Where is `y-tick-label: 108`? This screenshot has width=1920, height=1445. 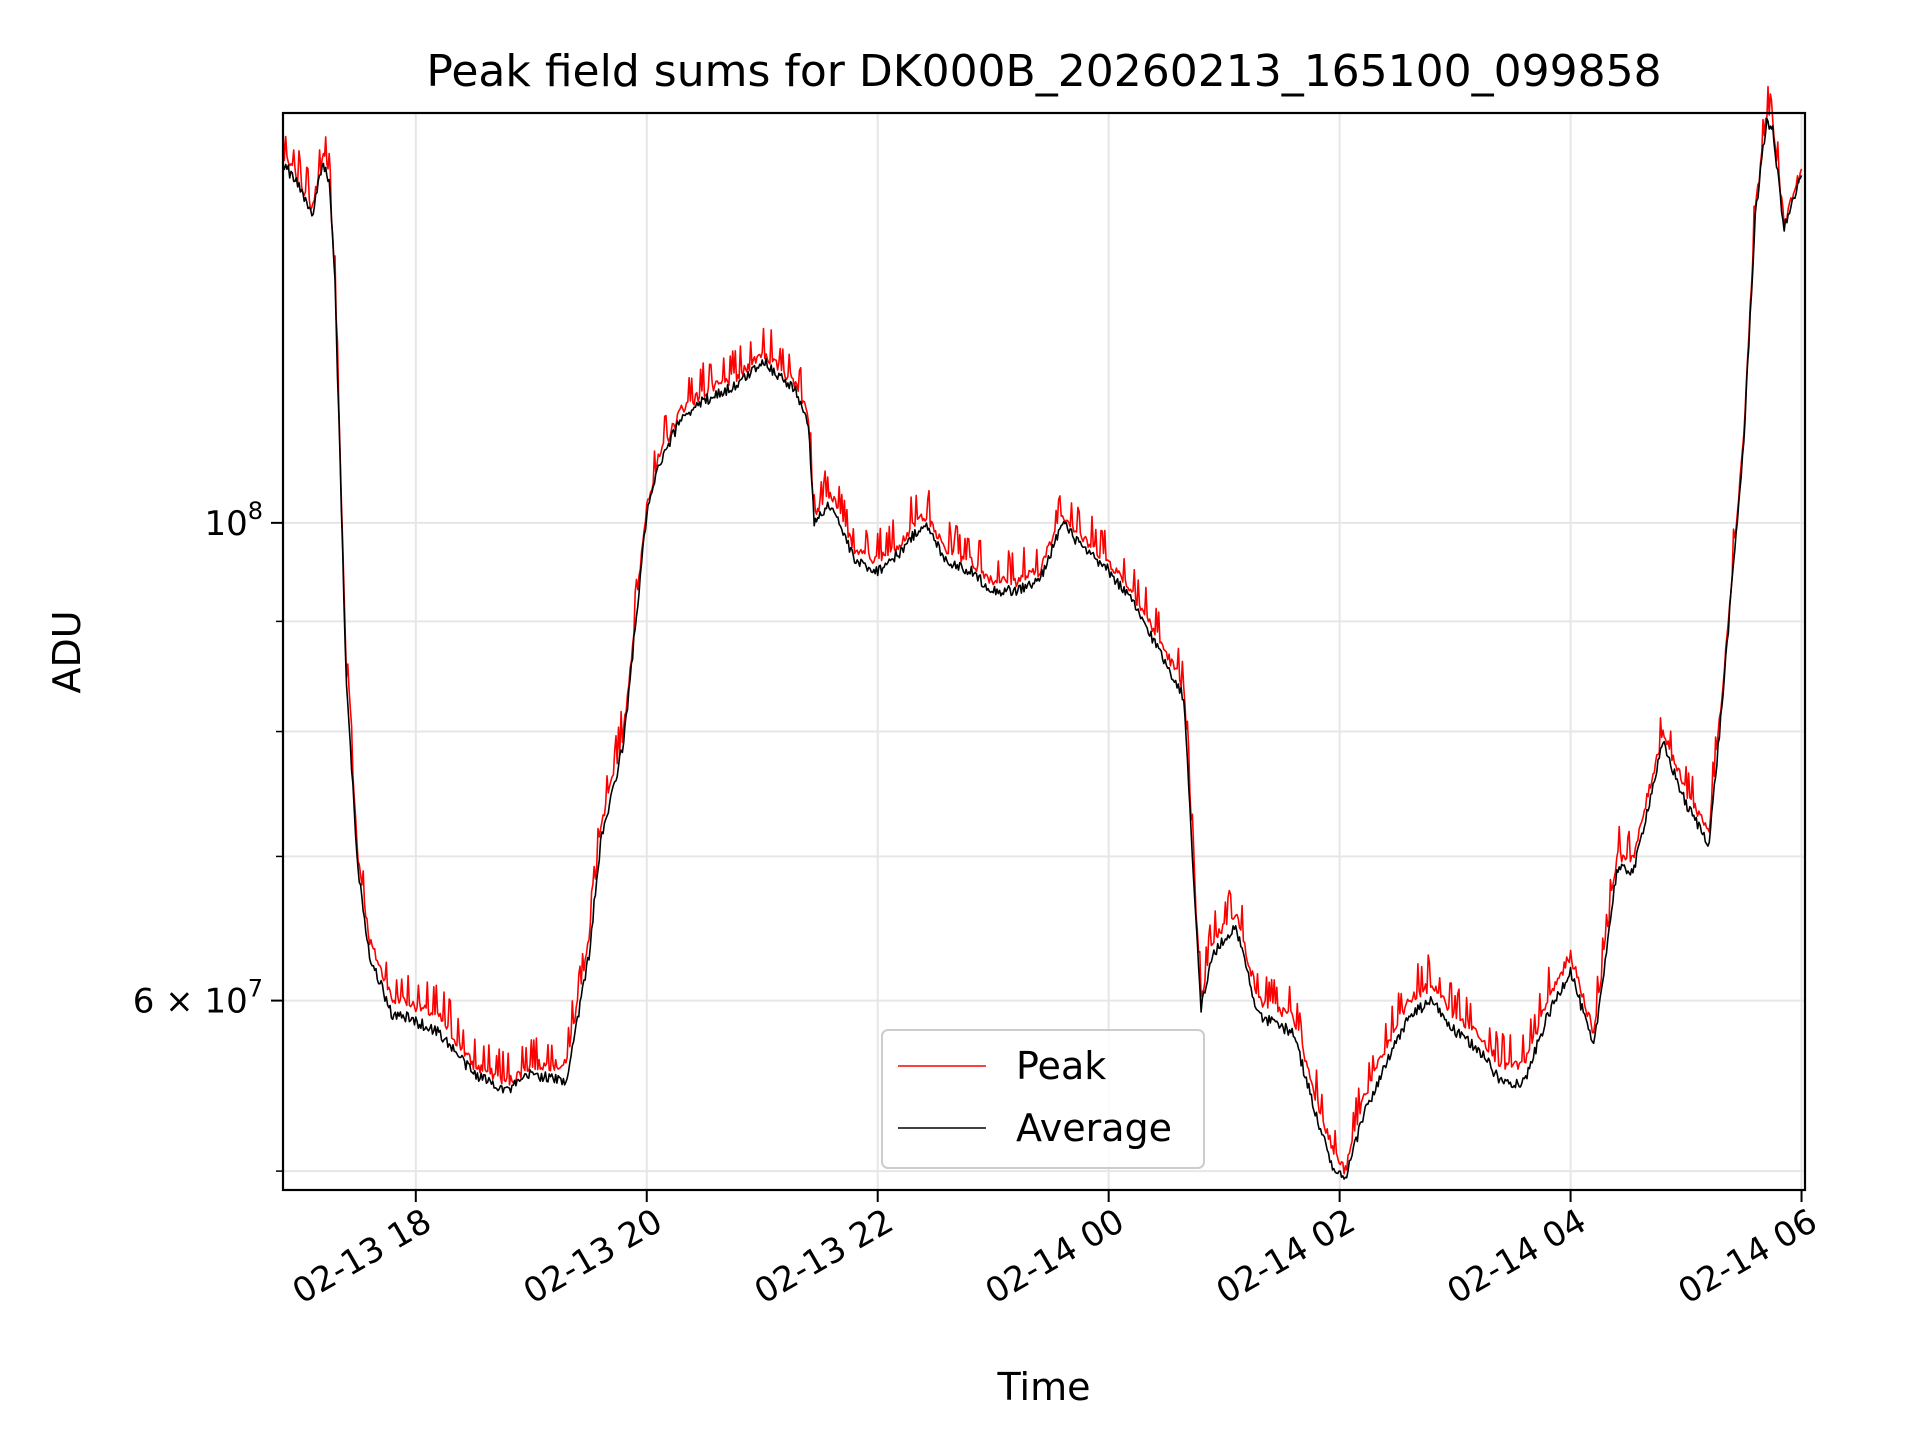
y-tick-label: 108 is located at coordinates (233, 520).